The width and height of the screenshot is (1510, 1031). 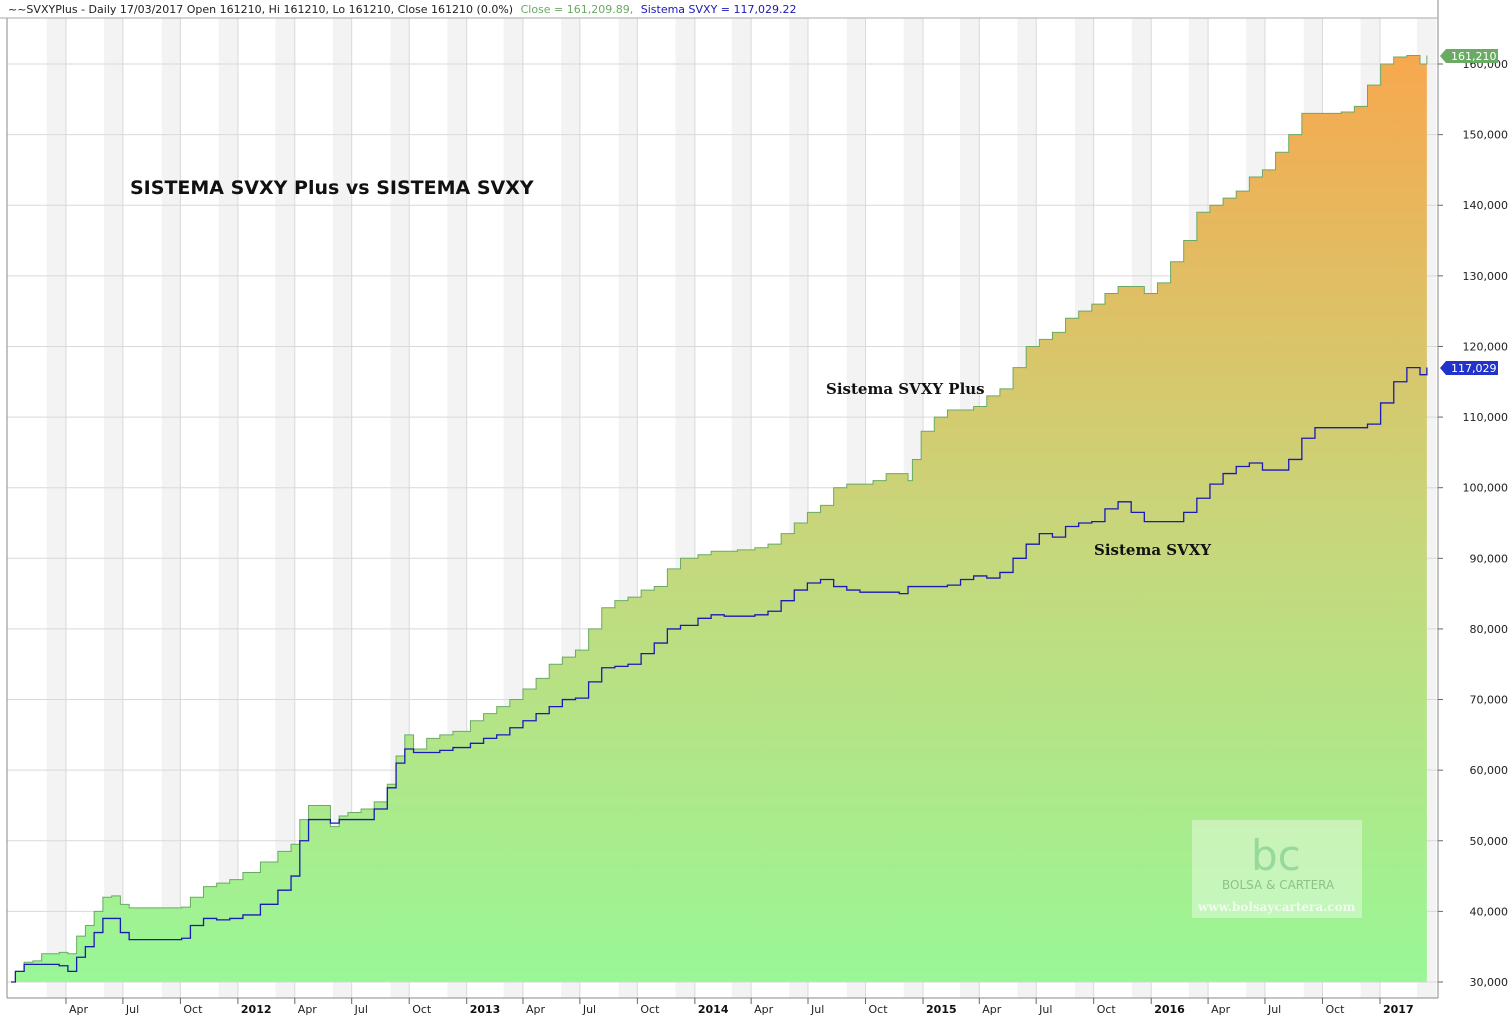 I want to click on y-tick-label: 90,000, so click(x=1489, y=558).